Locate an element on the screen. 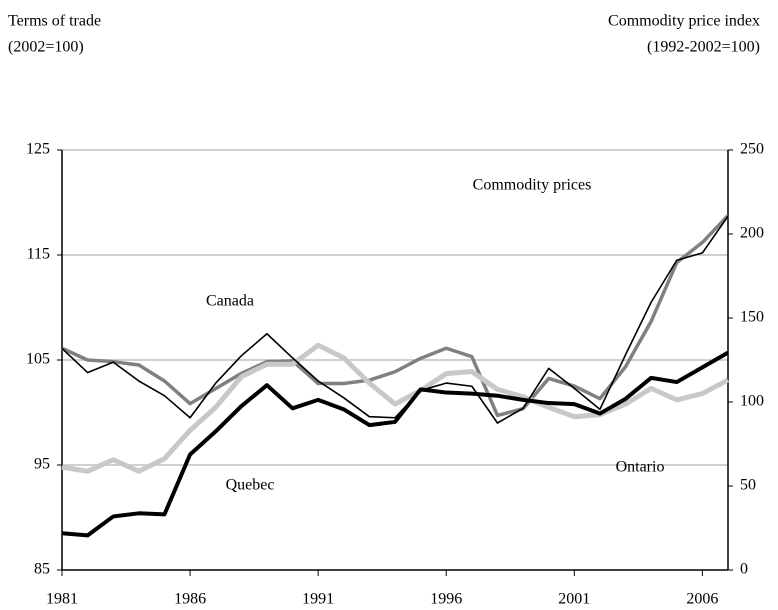 This screenshot has height=610, width=778. y2-tick-label: 250 is located at coordinates (752, 149).